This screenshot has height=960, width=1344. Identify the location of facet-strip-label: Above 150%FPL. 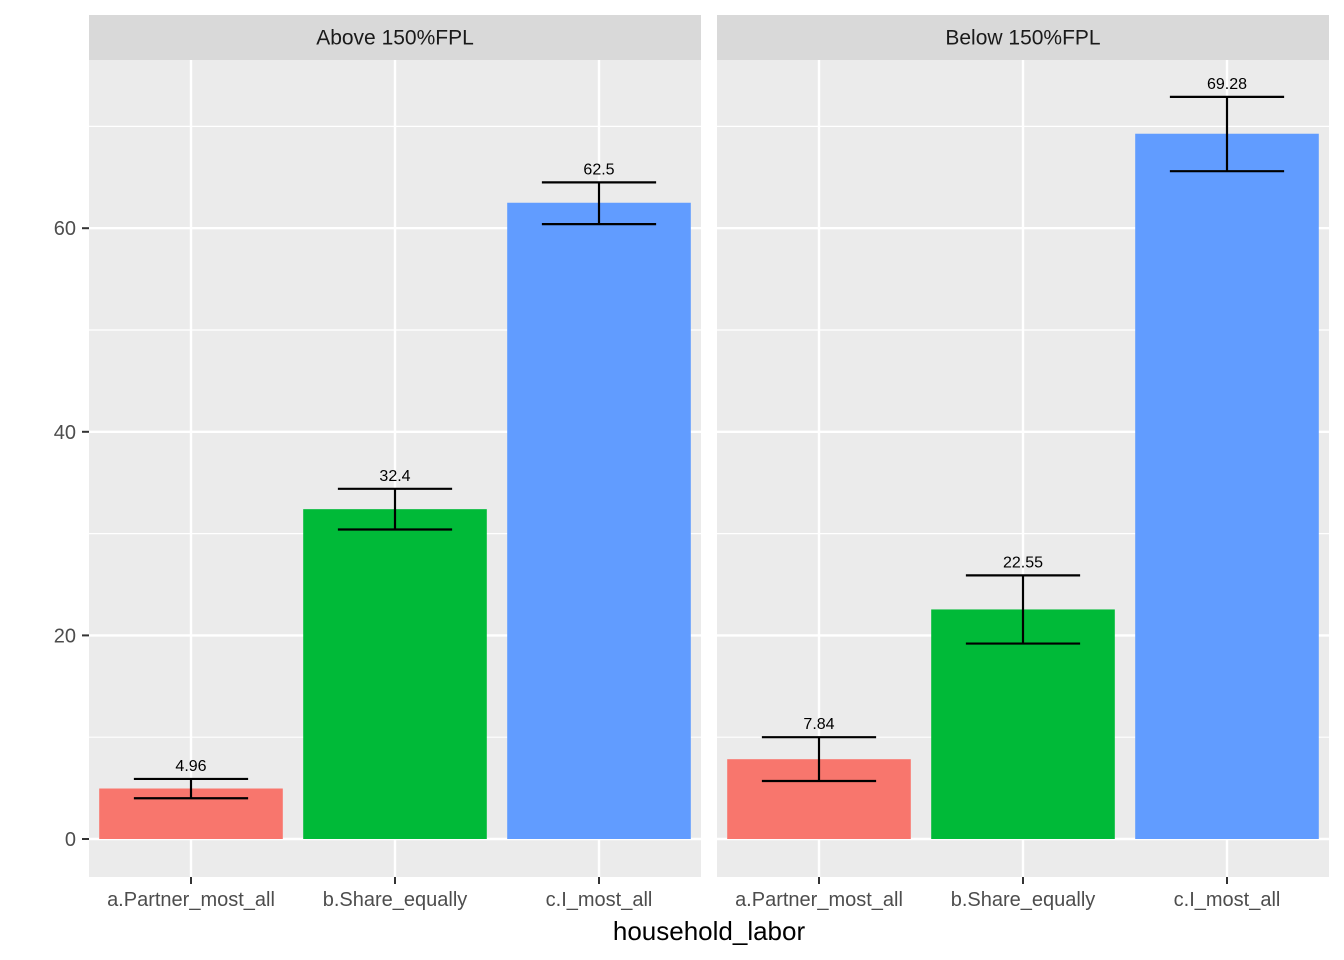
(395, 38).